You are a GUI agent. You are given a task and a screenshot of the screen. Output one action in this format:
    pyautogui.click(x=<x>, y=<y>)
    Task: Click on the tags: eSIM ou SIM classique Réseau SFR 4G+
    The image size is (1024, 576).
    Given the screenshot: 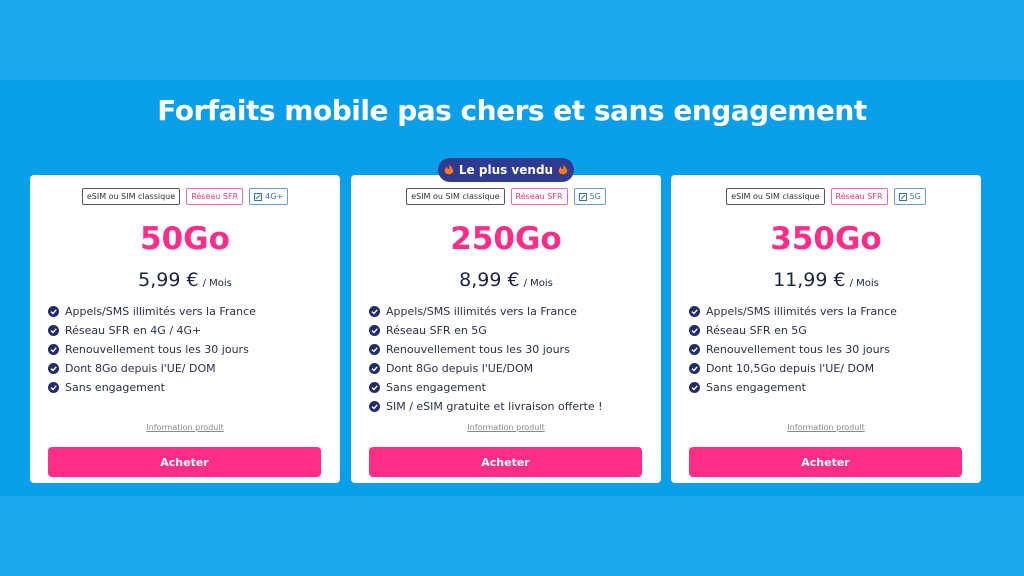 What is the action you would take?
    pyautogui.click(x=185, y=196)
    